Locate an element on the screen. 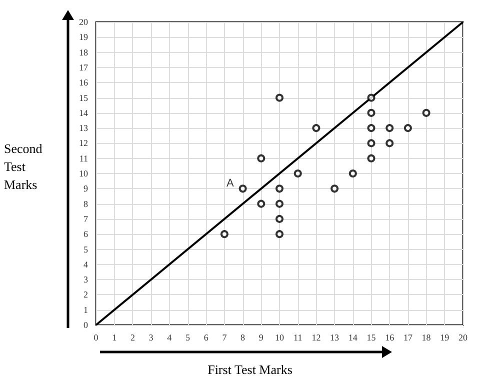 This screenshot has height=385, width=500. x-tick-label: 13 is located at coordinates (335, 337).